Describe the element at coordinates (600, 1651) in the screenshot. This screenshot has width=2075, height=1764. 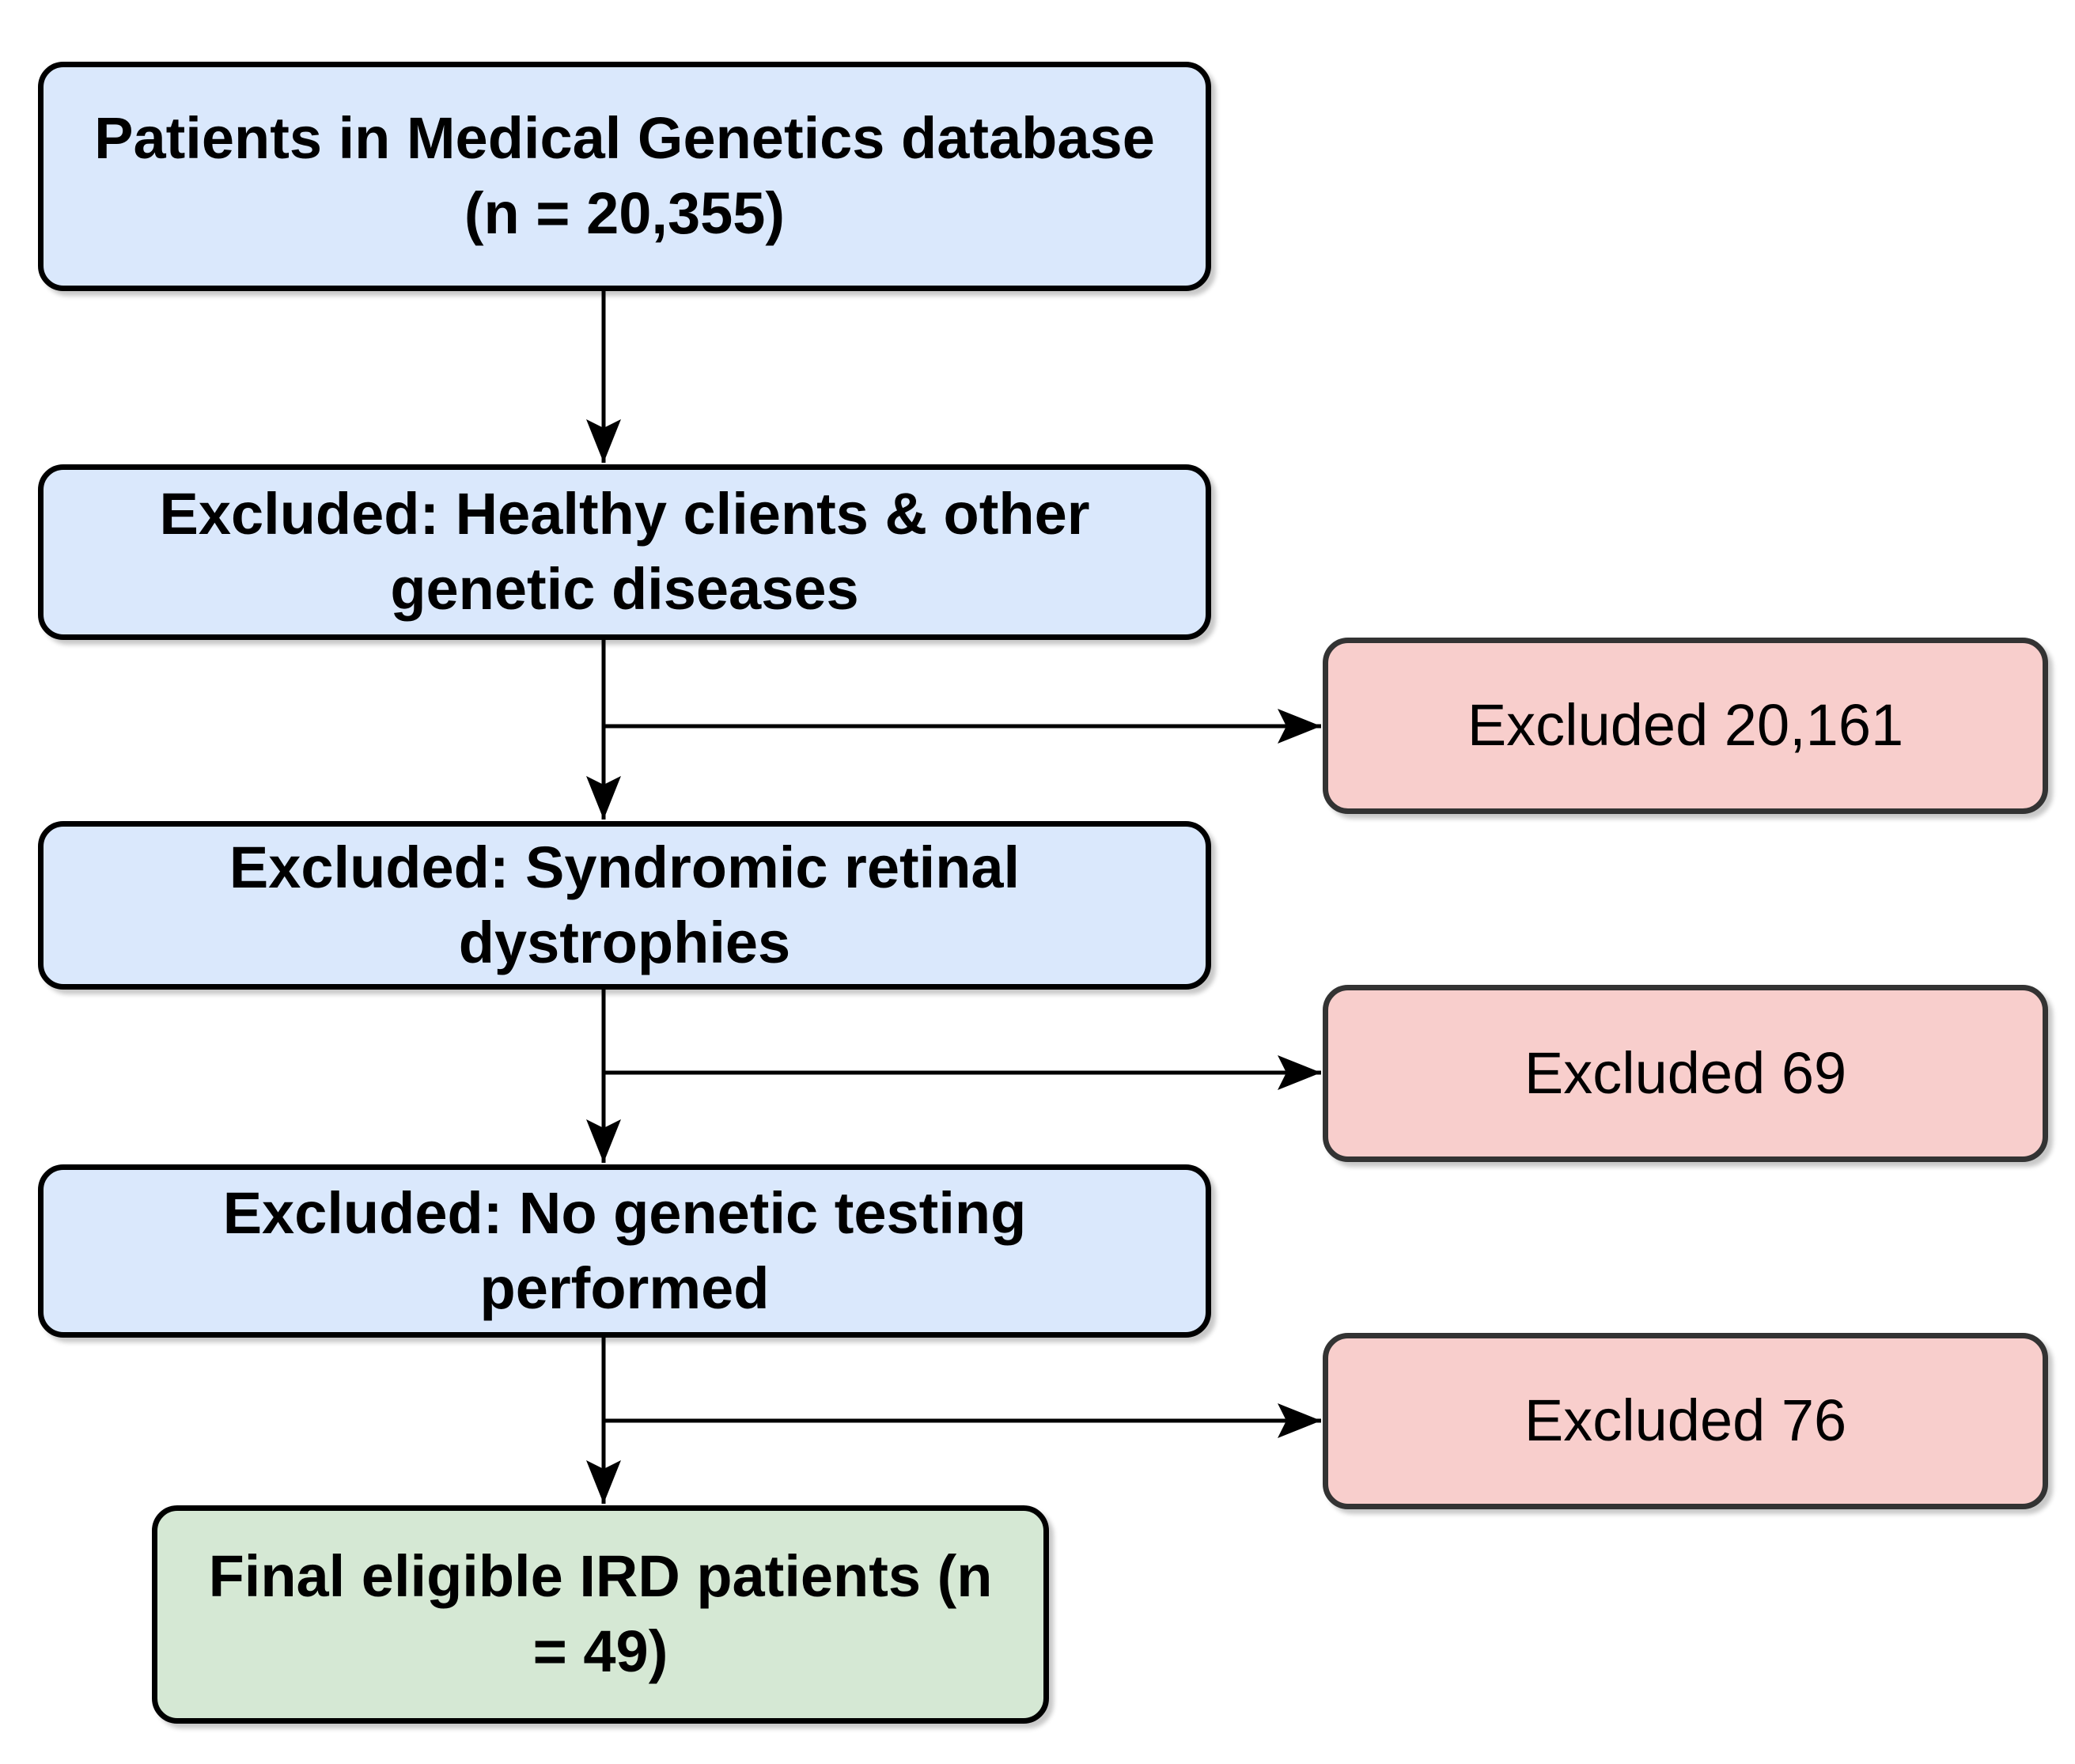
I see `flow-box-final-eligible-line2: = 49)` at that location.